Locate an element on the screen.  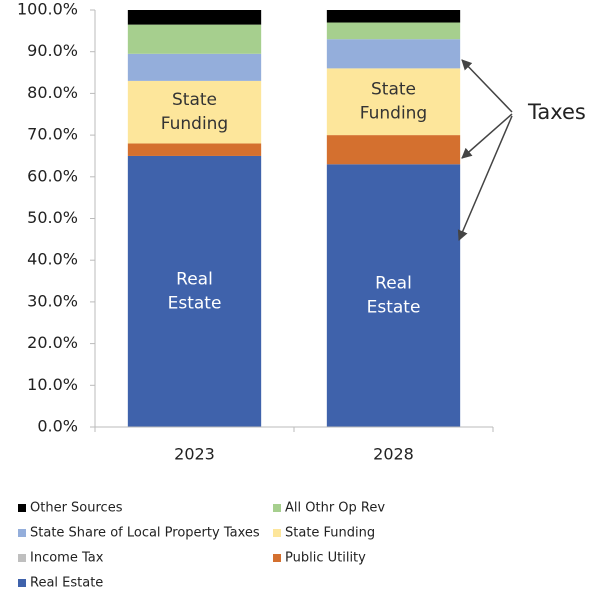
legend-label: State Share of Local Property Taxes is located at coordinates (145, 533).